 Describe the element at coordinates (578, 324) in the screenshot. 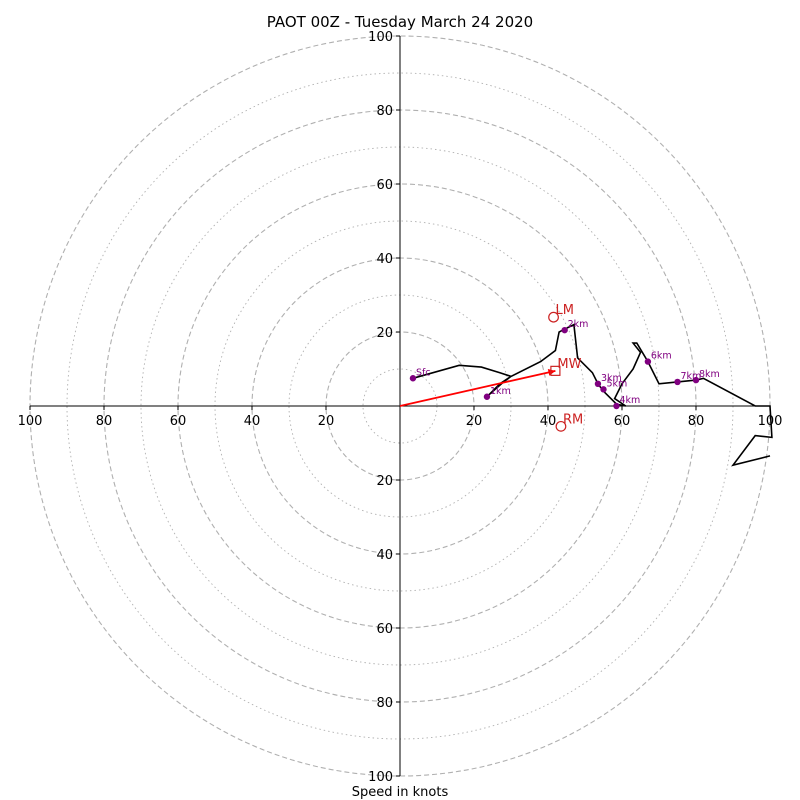

I see `height-label-2km: 2km` at that location.